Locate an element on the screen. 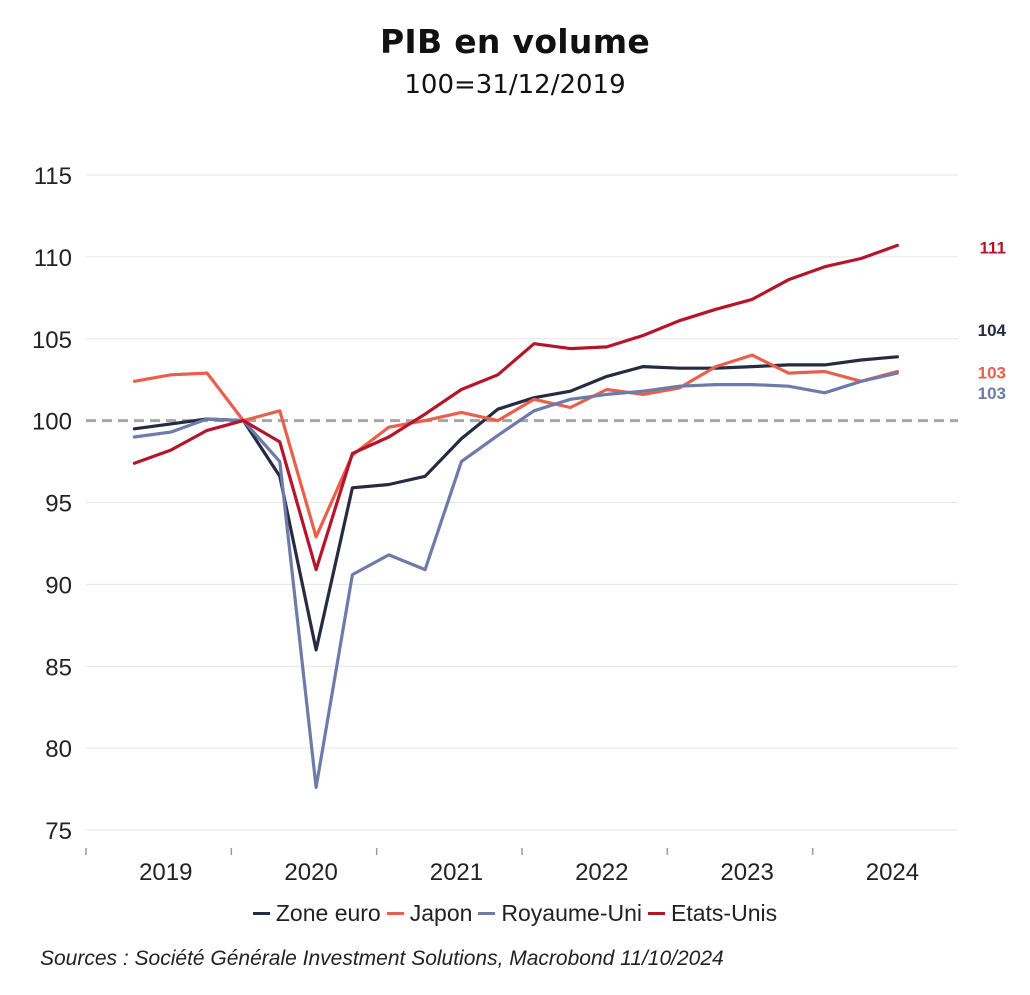  y-tick-label: 85 is located at coordinates (58, 667).